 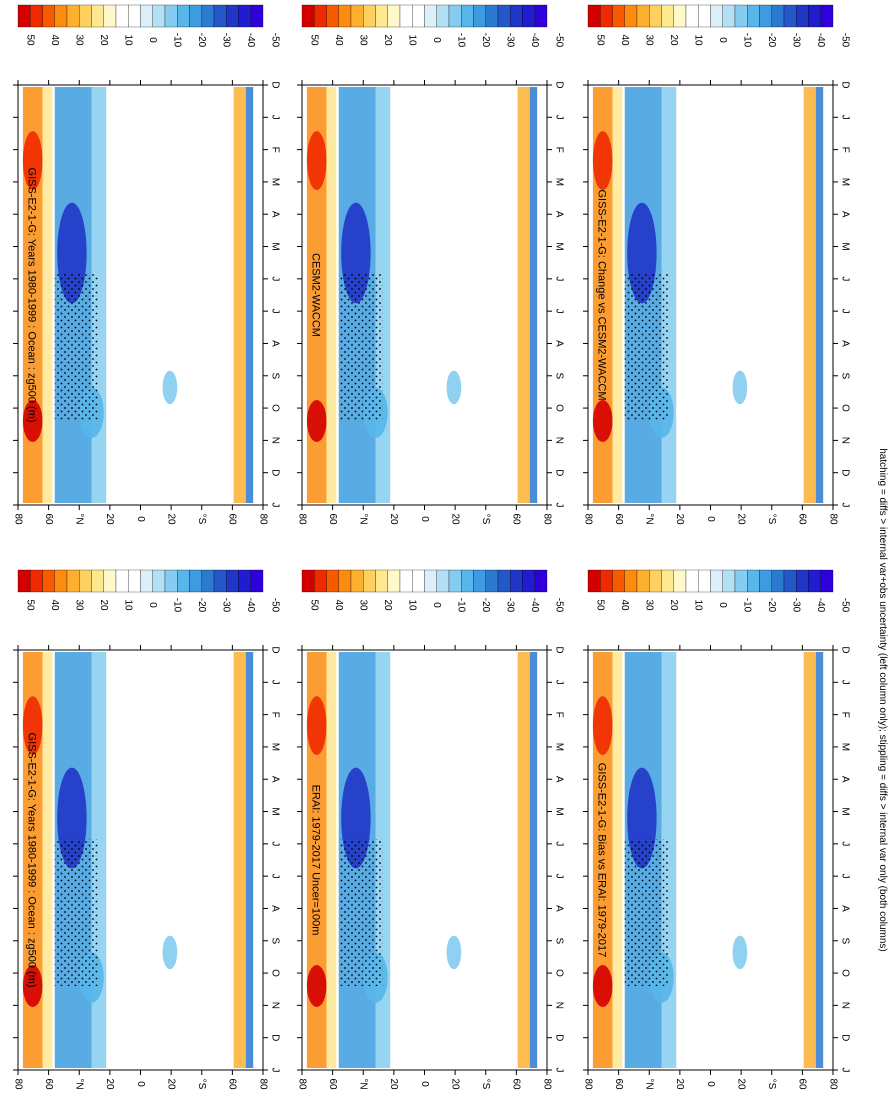 What do you see at coordinates (649, 1083) in the screenshot?
I see `lat-tick-label: °N` at bounding box center [649, 1083].